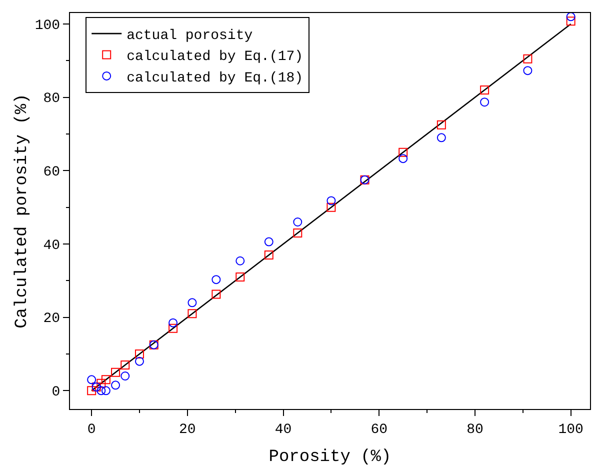  Describe the element at coordinates (51, 319) in the screenshot. I see `y-tick-label: 20` at that location.